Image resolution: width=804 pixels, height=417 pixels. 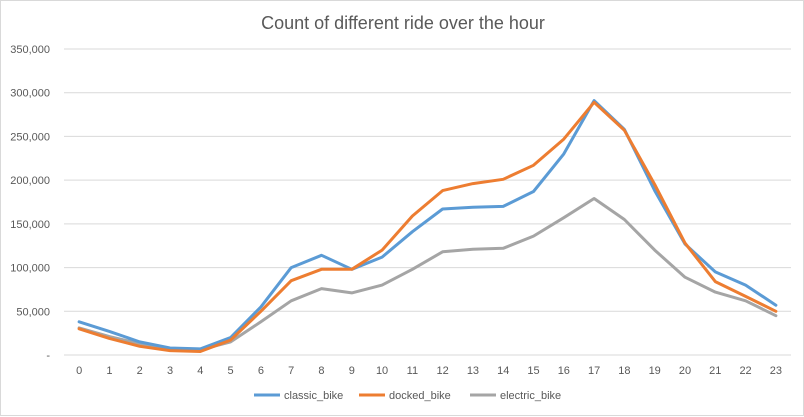 I want to click on x-tick-label: 1, so click(x=109, y=371).